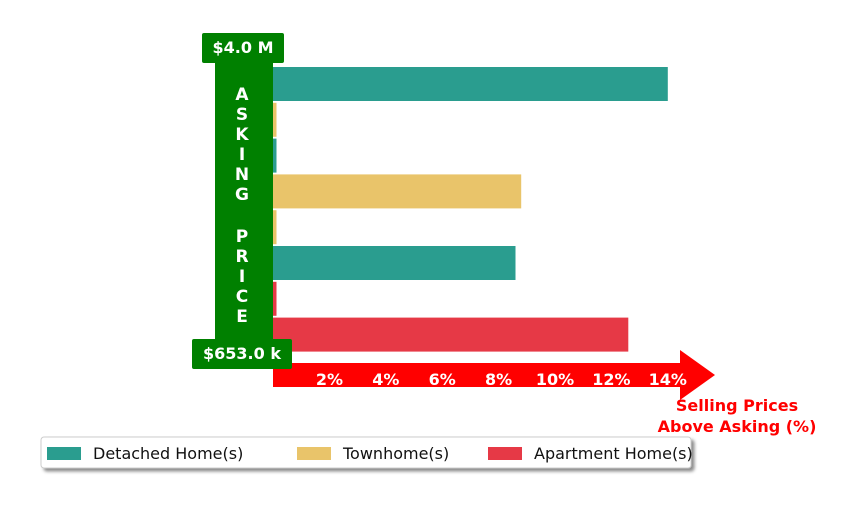 This screenshot has height=509, width=860. Describe the element at coordinates (242, 317) in the screenshot. I see `y-axis-label-letter-11: E` at that location.